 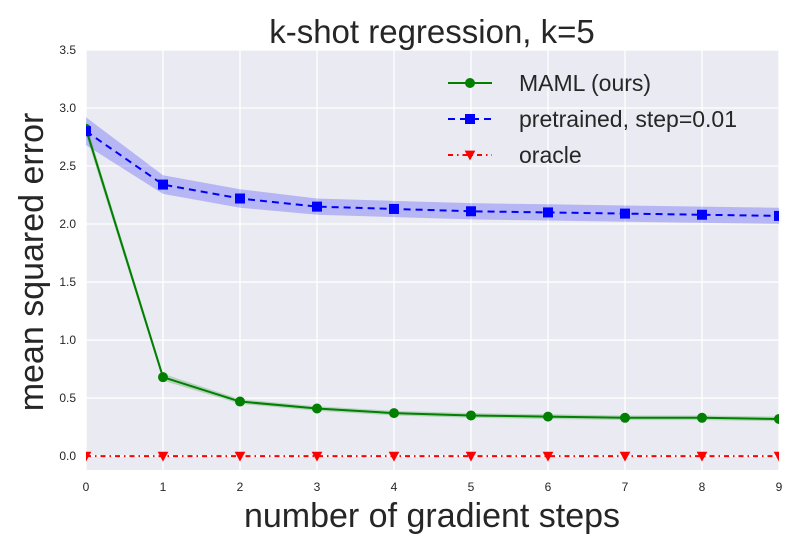 What do you see at coordinates (394, 487) in the screenshot?
I see `x-tick-label: 4` at bounding box center [394, 487].